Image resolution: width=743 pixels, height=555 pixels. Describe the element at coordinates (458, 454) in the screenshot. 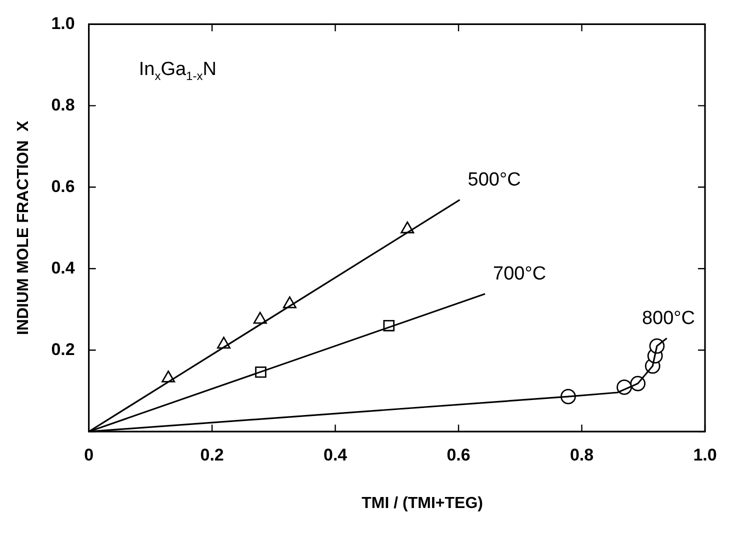

I see `x-tick-label: 0.6` at that location.